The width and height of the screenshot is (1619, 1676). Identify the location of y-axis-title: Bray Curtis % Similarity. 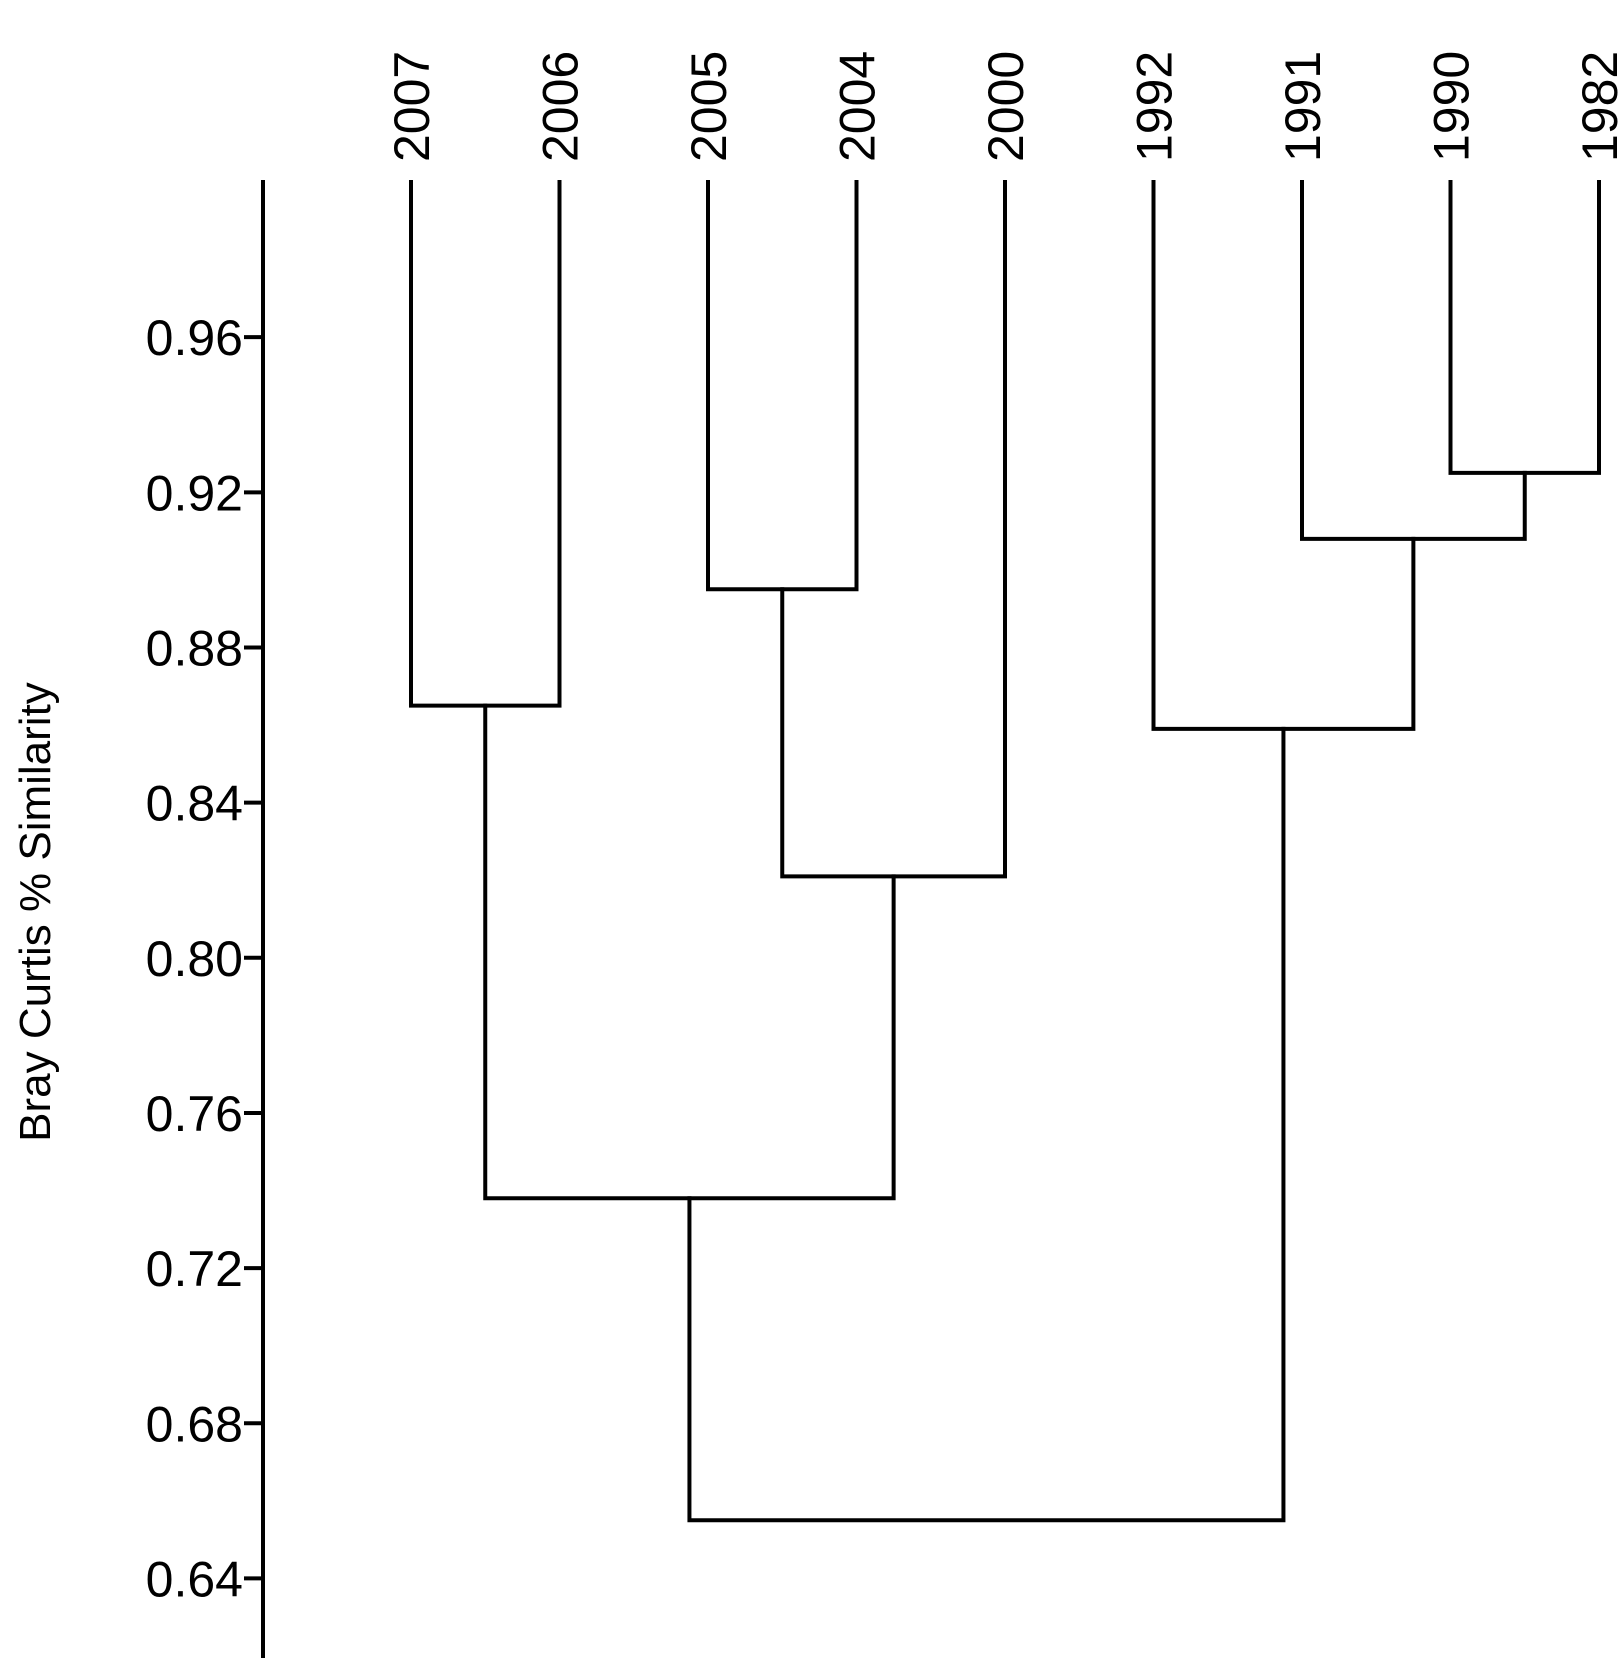
(35, 912).